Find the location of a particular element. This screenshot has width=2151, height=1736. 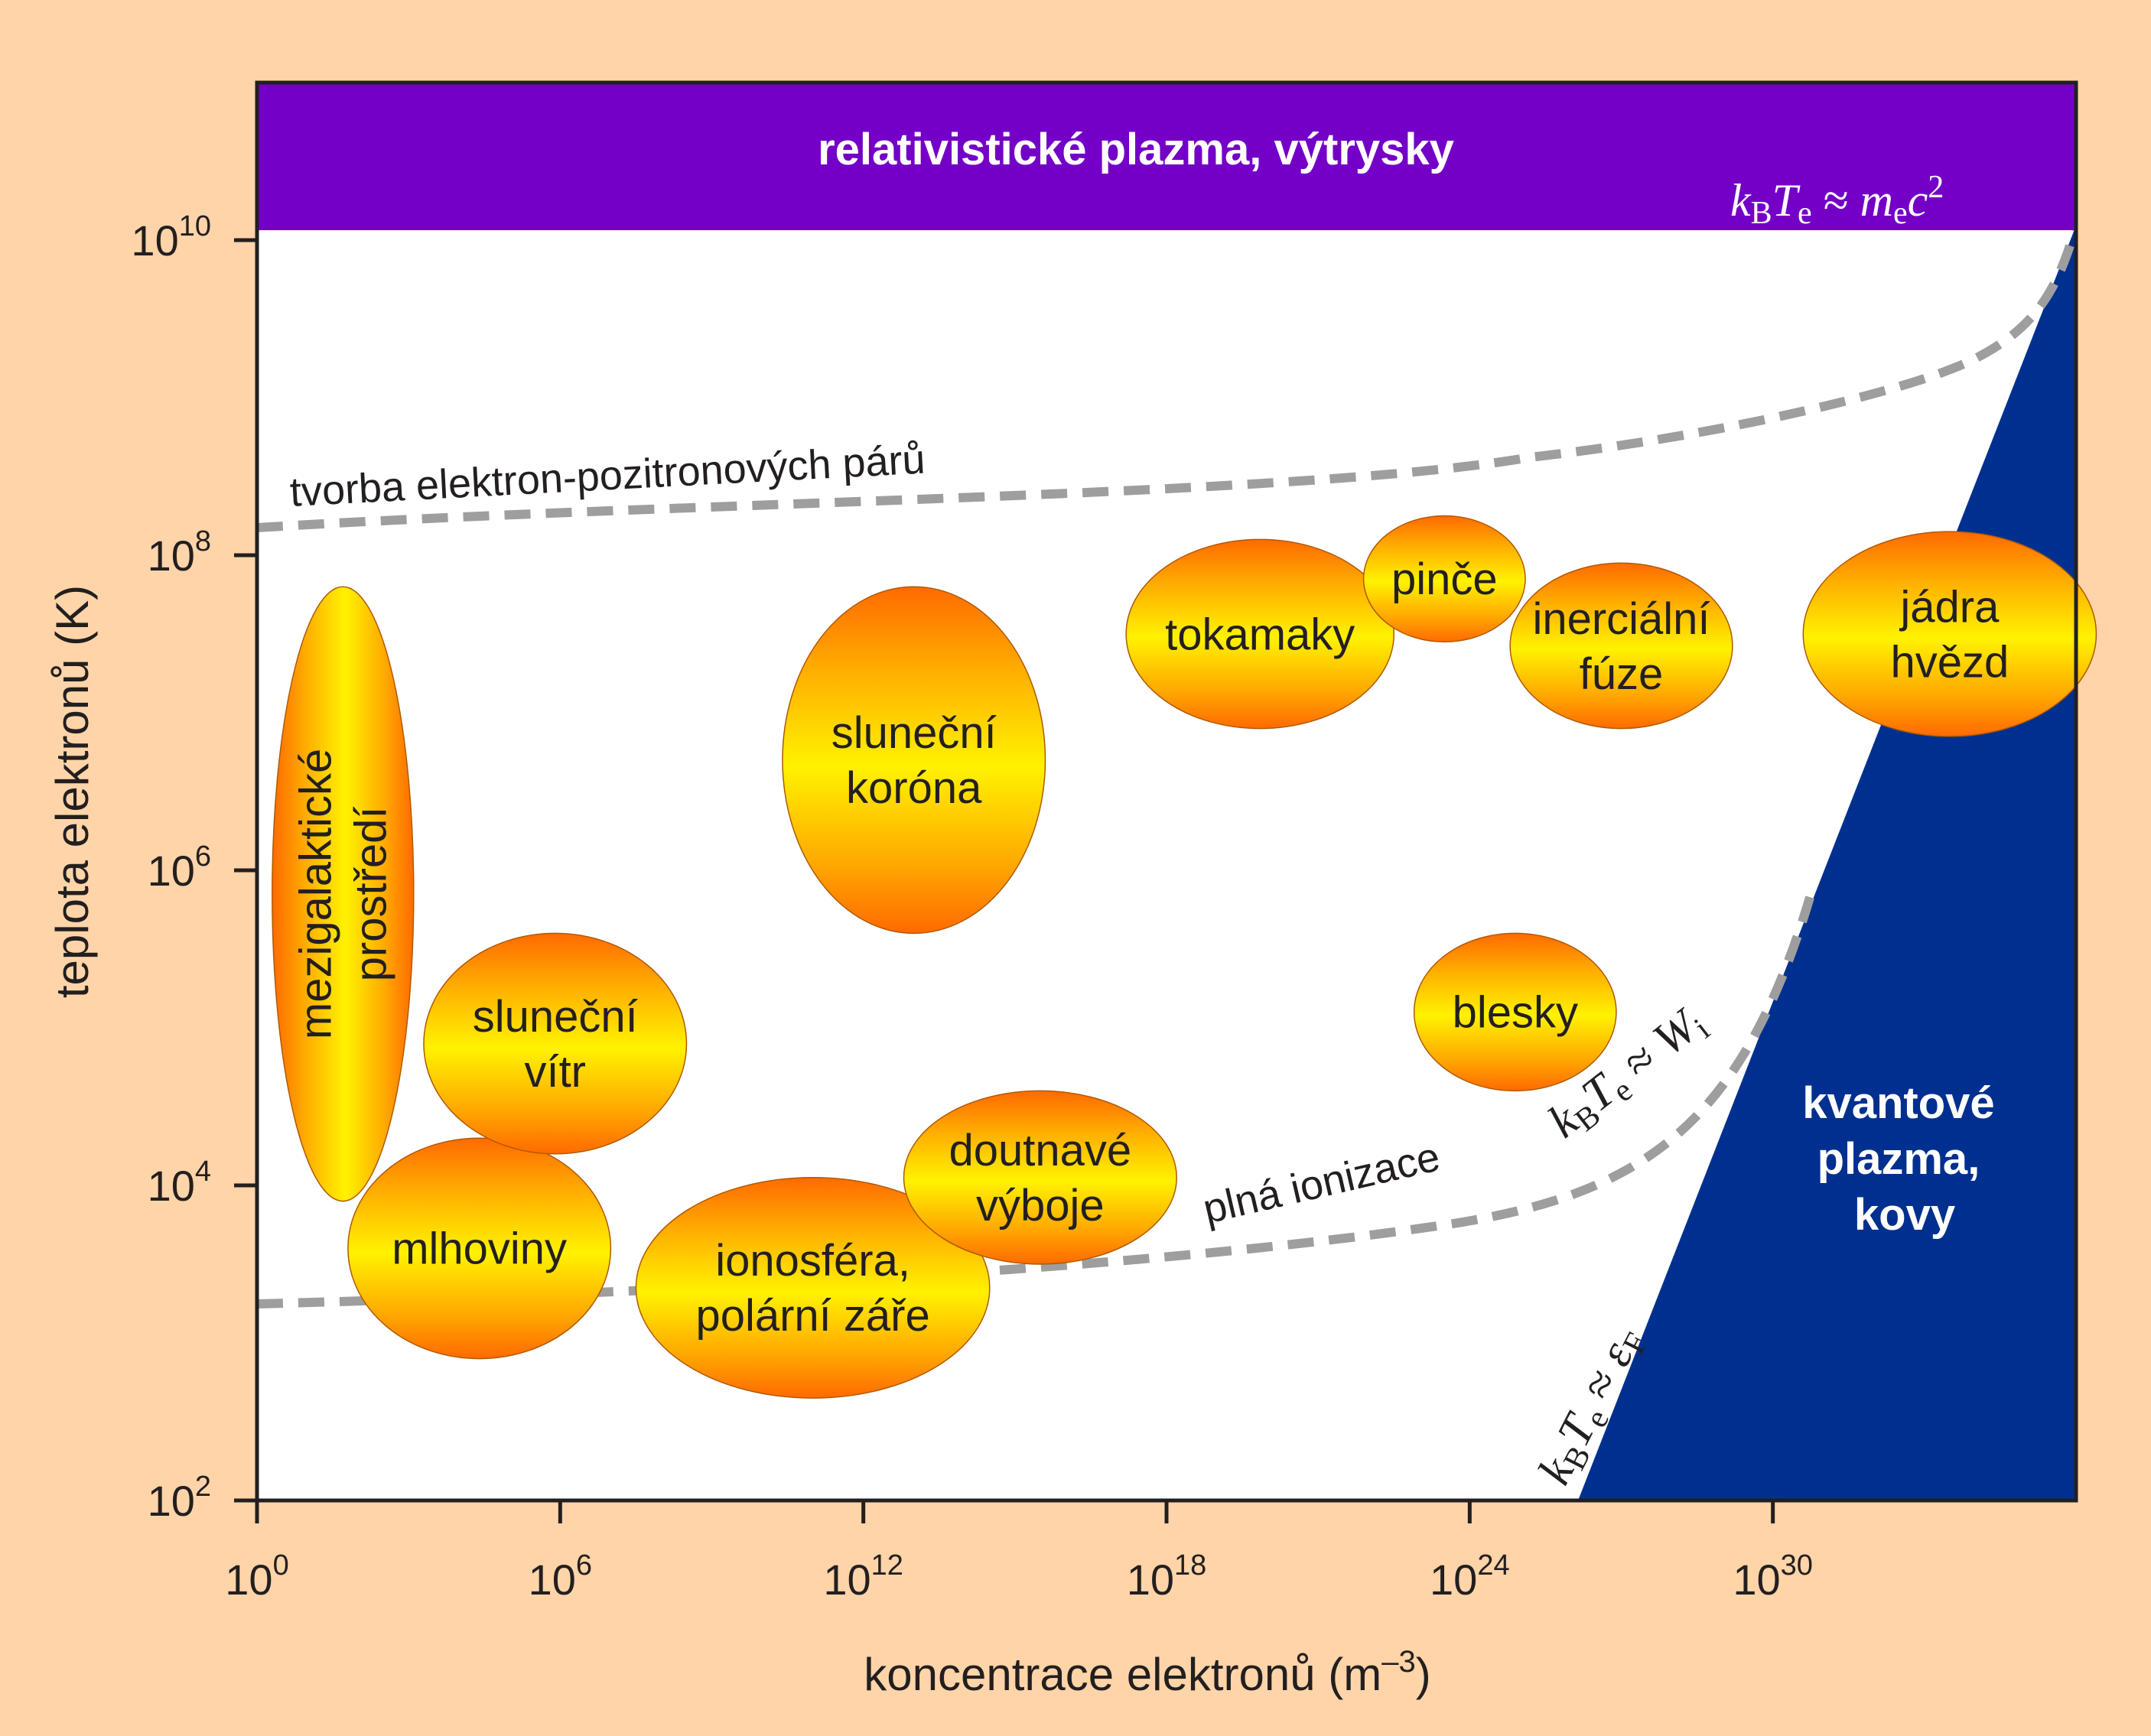

x-tick-label: 10⁶ is located at coordinates (560, 1576).